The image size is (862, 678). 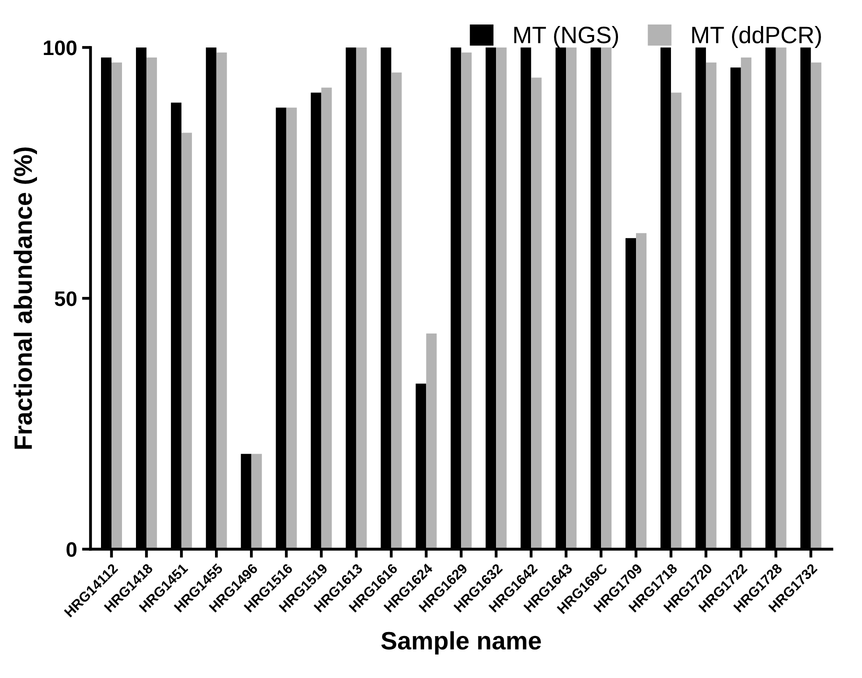 What do you see at coordinates (60, 48) in the screenshot?
I see `y-tick-label: 100` at bounding box center [60, 48].